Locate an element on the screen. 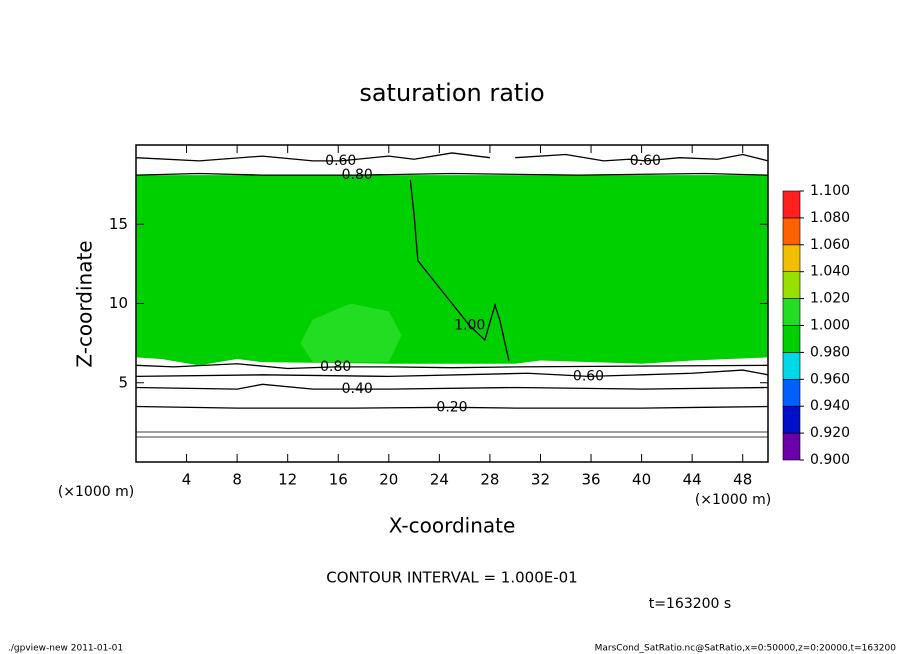  x-tick-label: 40 is located at coordinates (641, 480).